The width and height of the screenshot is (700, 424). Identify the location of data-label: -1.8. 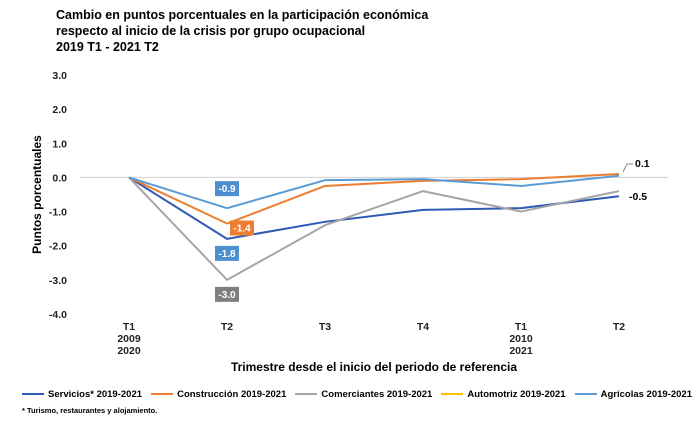
(227, 254).